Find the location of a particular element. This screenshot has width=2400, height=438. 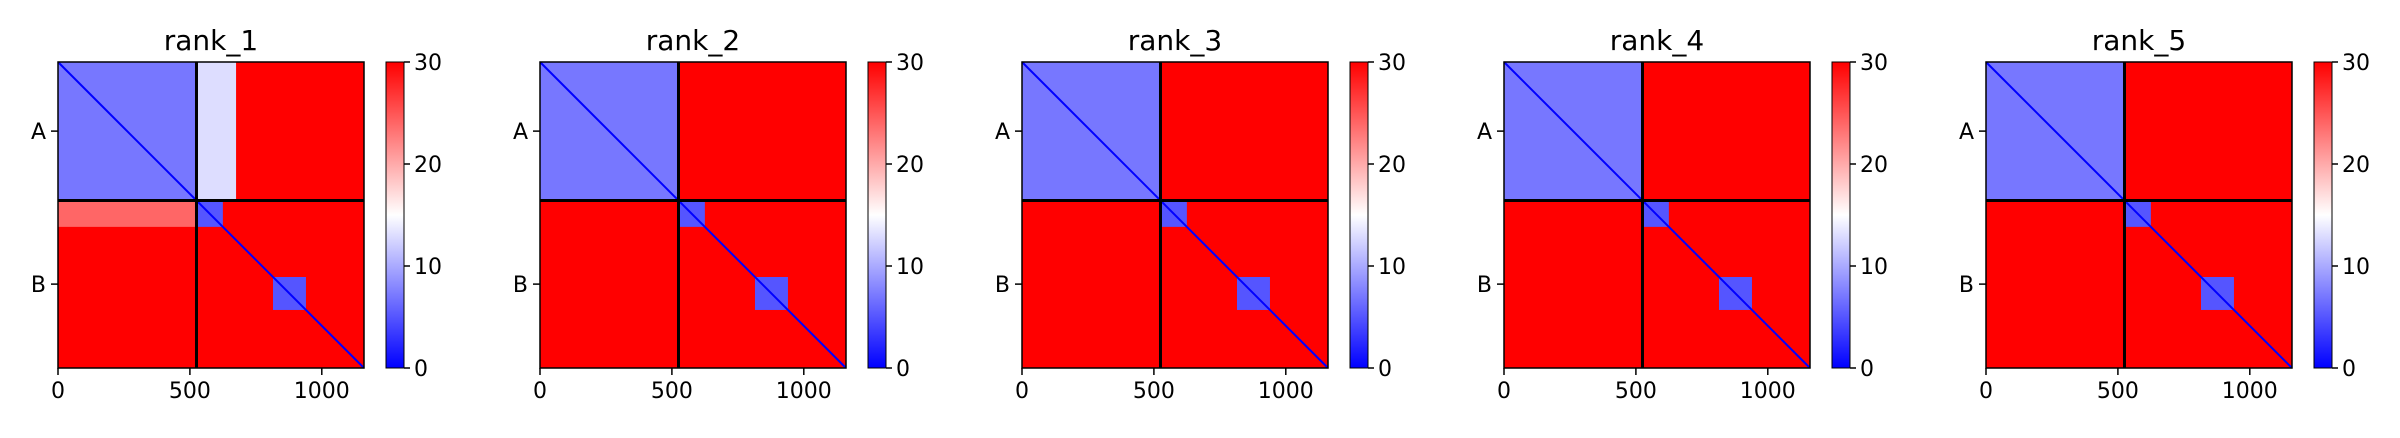

panel-rank_1: rank_1 0 500 1000 A B 0 10 20 30 is located at coordinates (236, 214).